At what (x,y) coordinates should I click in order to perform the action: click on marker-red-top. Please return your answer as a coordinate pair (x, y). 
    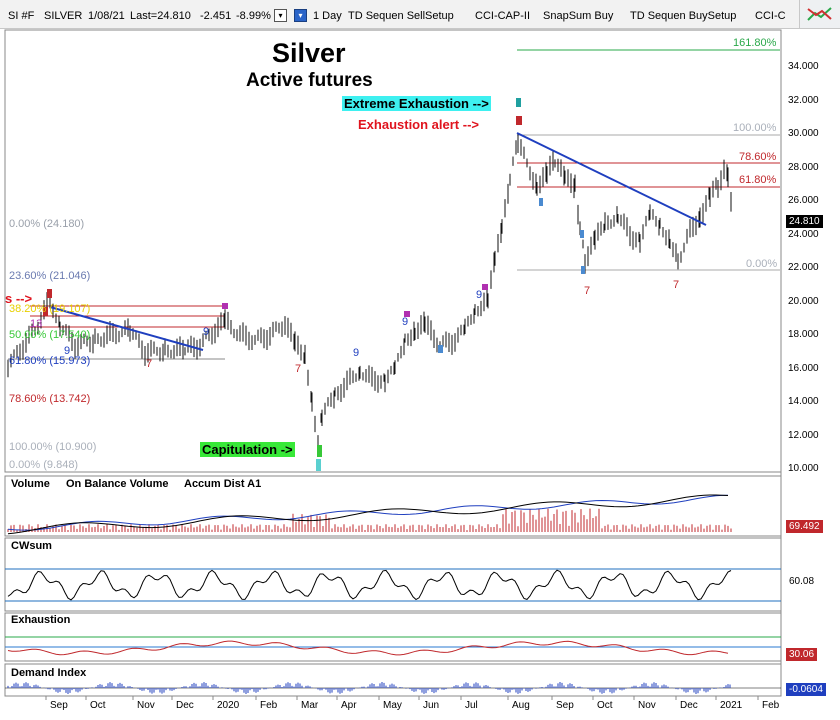
    Looking at the image, I should click on (519, 120).